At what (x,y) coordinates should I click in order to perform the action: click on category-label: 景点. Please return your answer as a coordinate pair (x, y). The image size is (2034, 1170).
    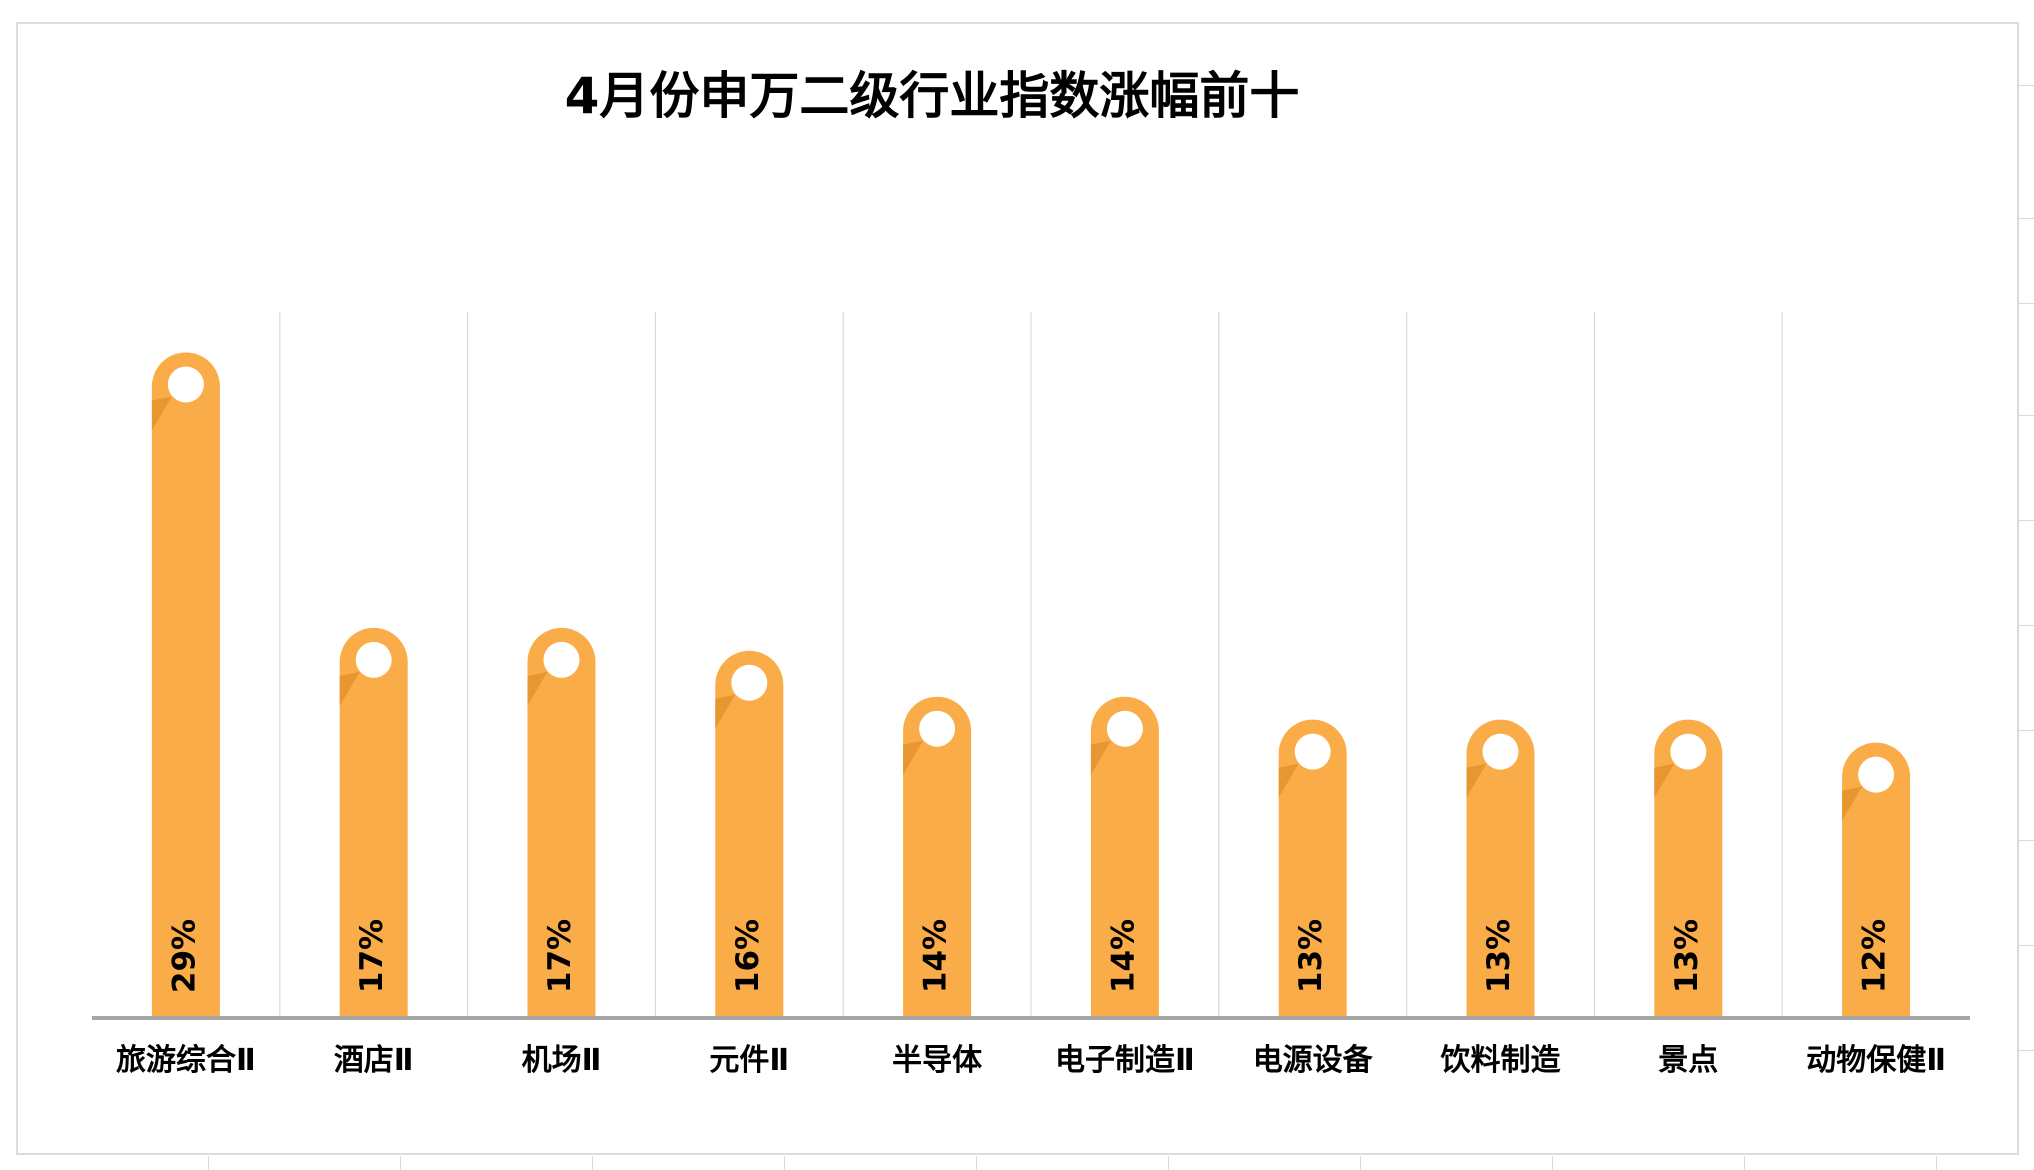
    Looking at the image, I should click on (1688, 1060).